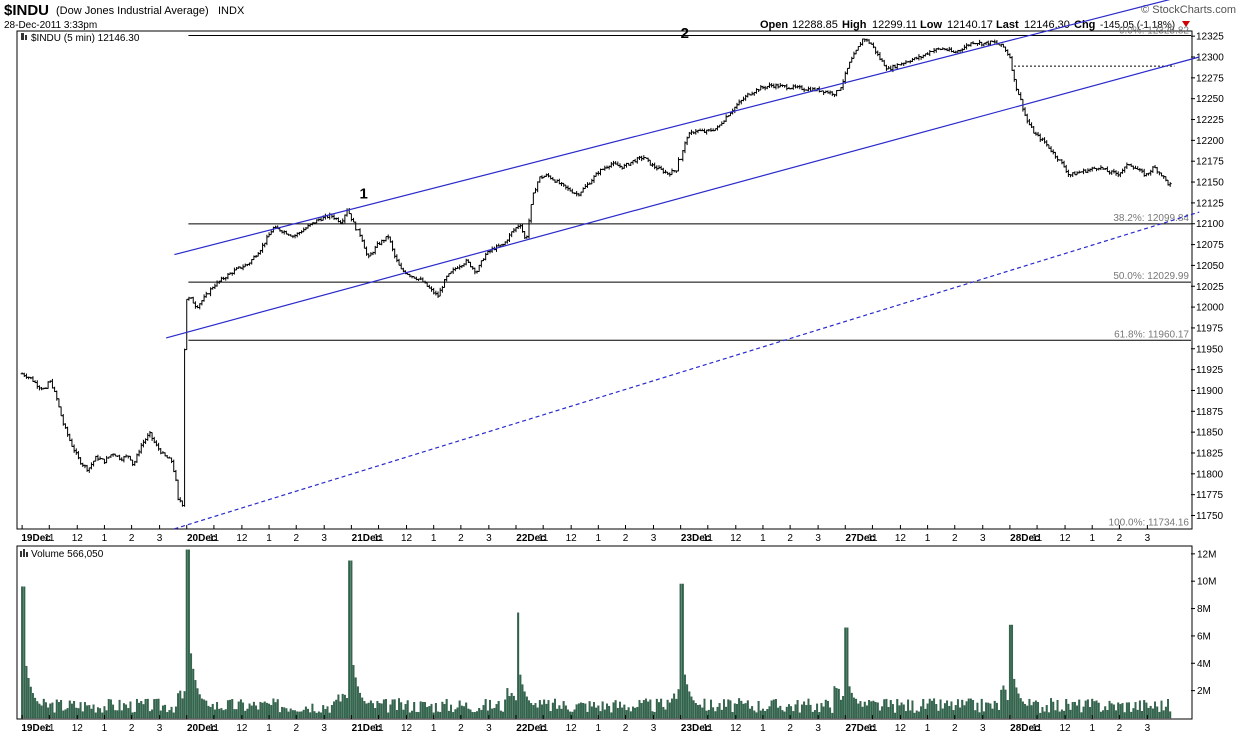  What do you see at coordinates (854, 25) in the screenshot?
I see `high-label: High` at bounding box center [854, 25].